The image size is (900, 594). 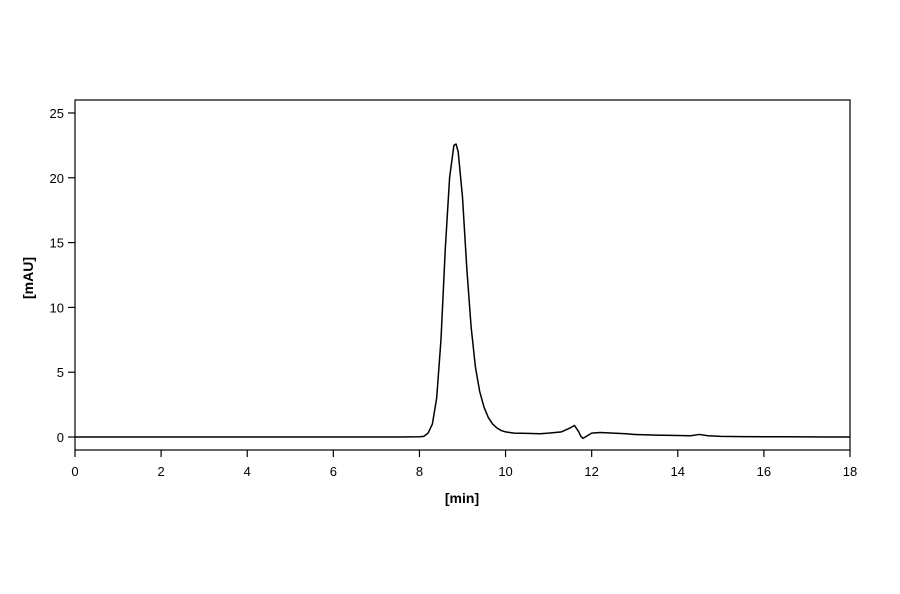 What do you see at coordinates (505, 471) in the screenshot?
I see `x-tick-label: 10` at bounding box center [505, 471].